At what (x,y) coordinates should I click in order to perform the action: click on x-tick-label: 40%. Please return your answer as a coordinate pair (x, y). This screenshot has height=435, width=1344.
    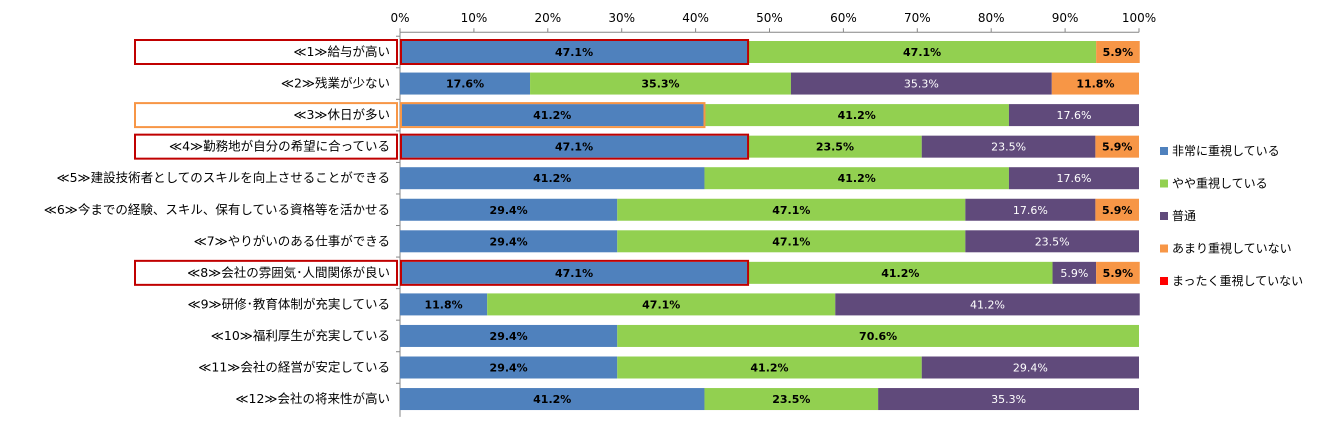
    Looking at the image, I should click on (695, 18).